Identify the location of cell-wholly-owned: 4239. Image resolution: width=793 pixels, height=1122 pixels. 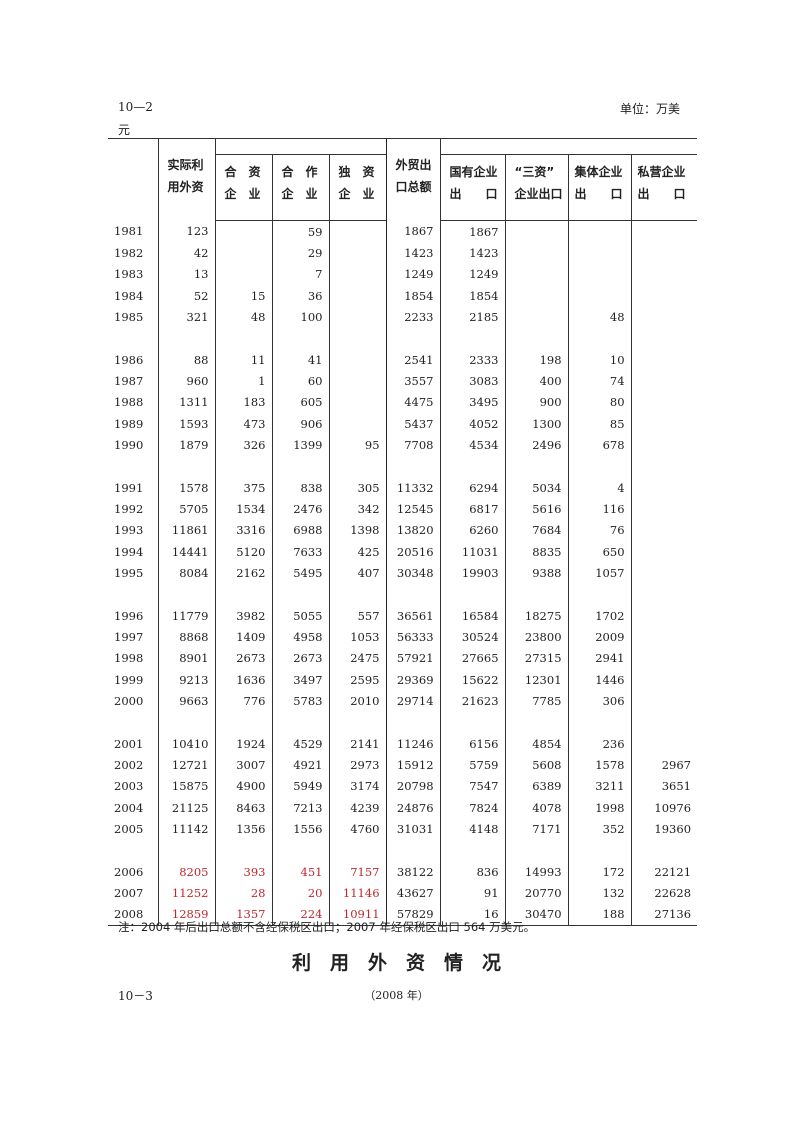
(357, 807).